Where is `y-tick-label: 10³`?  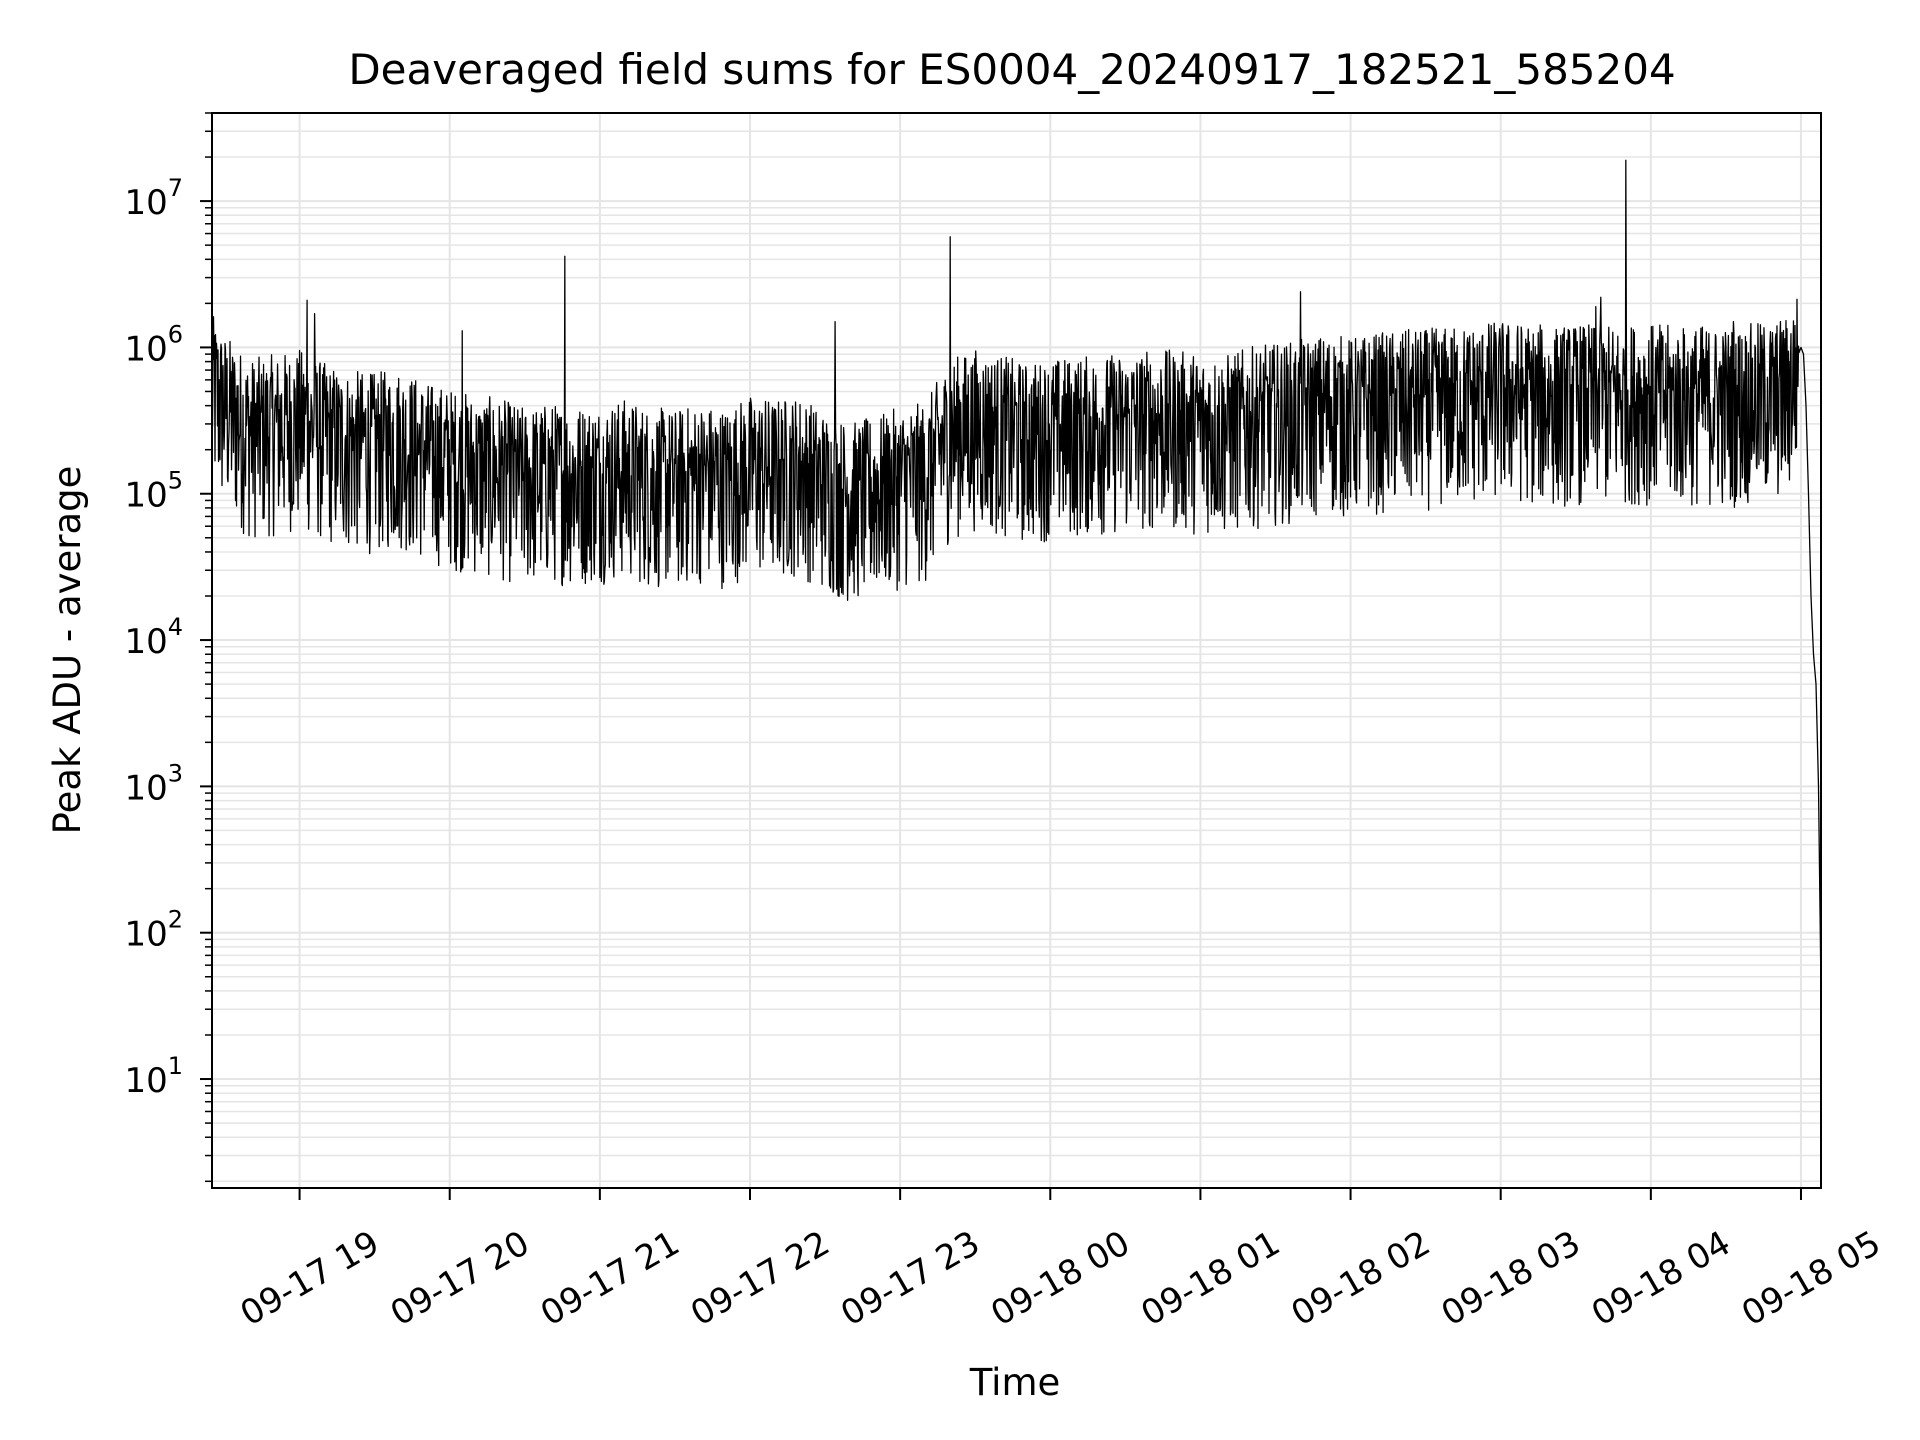
y-tick-label: 10³ is located at coordinates (153, 783).